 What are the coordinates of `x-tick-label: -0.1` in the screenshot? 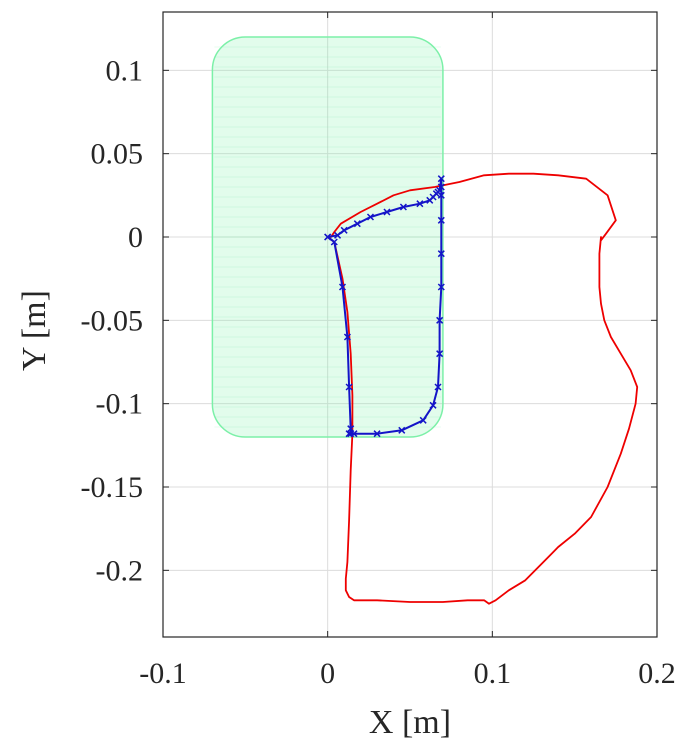 It's located at (163, 673).